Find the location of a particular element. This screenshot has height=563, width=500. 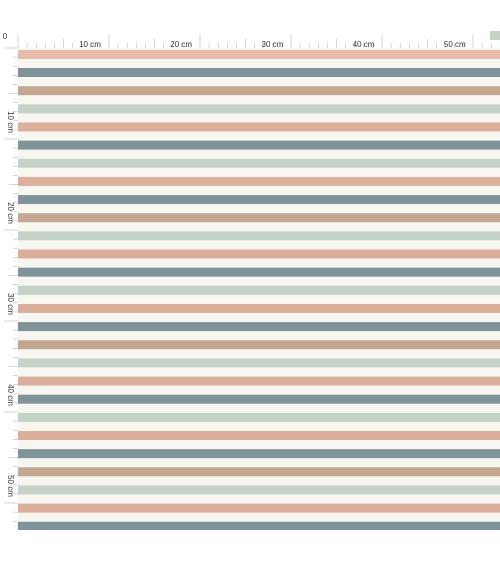

top-ruler-label: 10 cm is located at coordinates (90, 44).